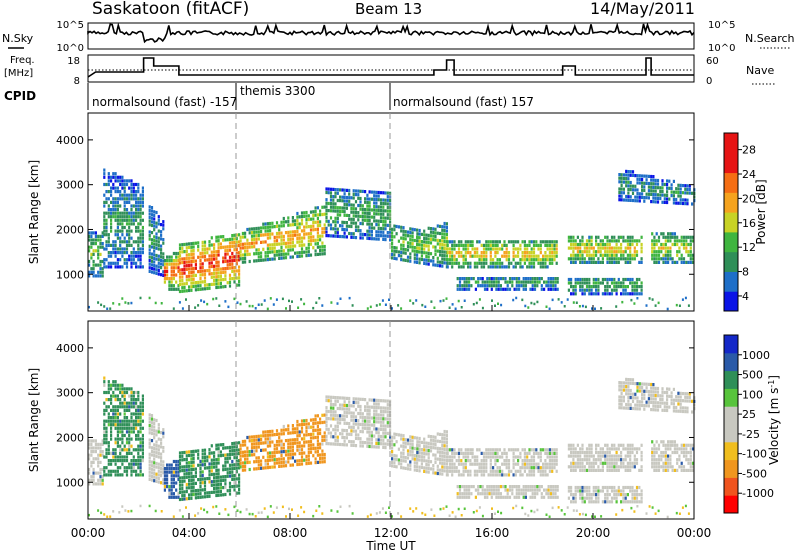  What do you see at coordinates (745, 296) in the screenshot?
I see `colorbar-tick-label: 4` at bounding box center [745, 296].